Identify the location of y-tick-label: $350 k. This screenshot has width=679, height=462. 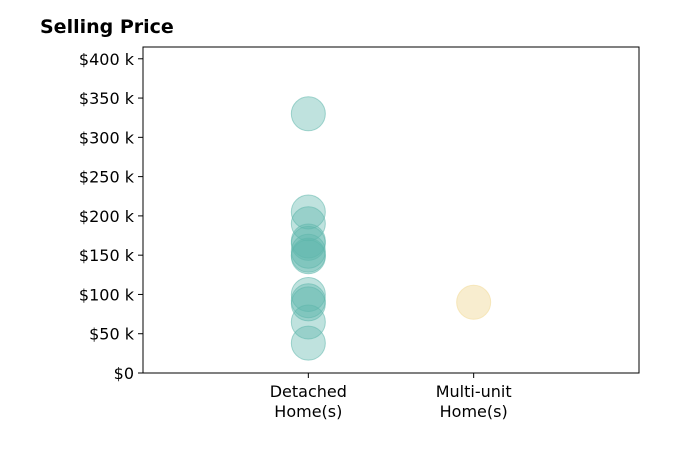
(107, 98).